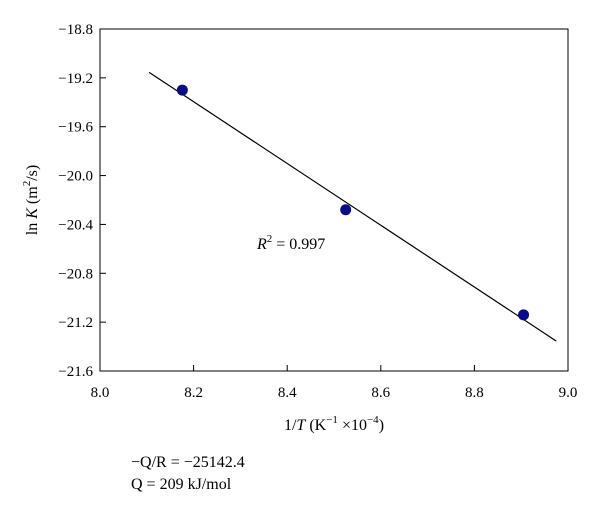 Image resolution: width=600 pixels, height=520 pixels. I want to click on result-notes: −Q/R = −25142.4 Q = 209 kJ/mol, so click(188, 474).